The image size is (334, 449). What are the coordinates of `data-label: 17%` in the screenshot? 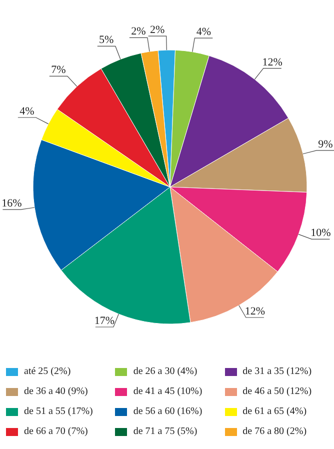 It's located at (104, 321).